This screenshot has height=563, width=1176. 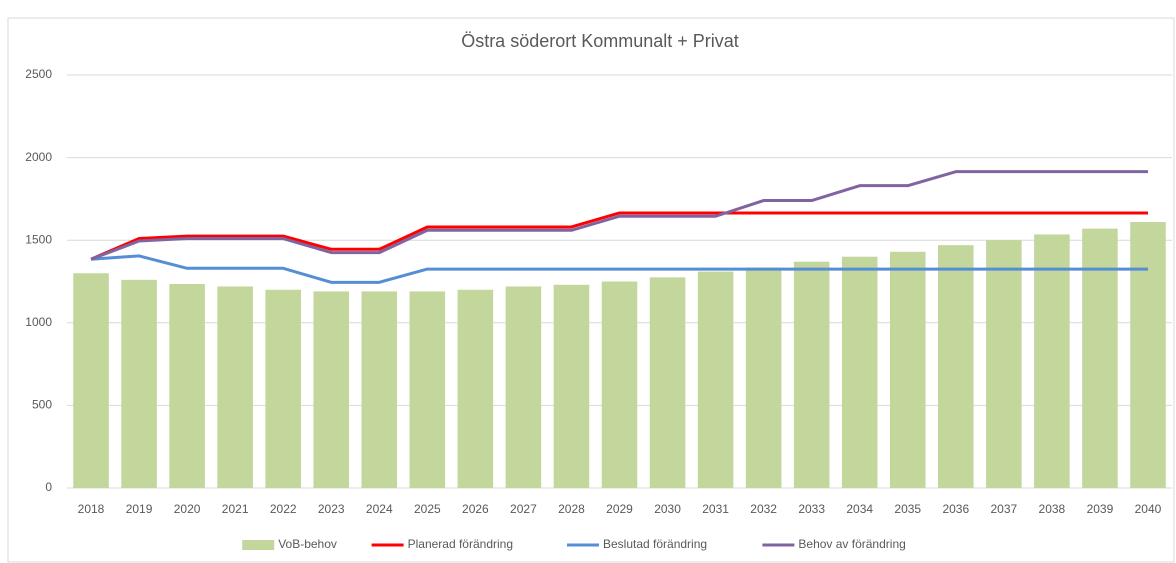 I want to click on x-tick-label: 2023, so click(x=331, y=509).